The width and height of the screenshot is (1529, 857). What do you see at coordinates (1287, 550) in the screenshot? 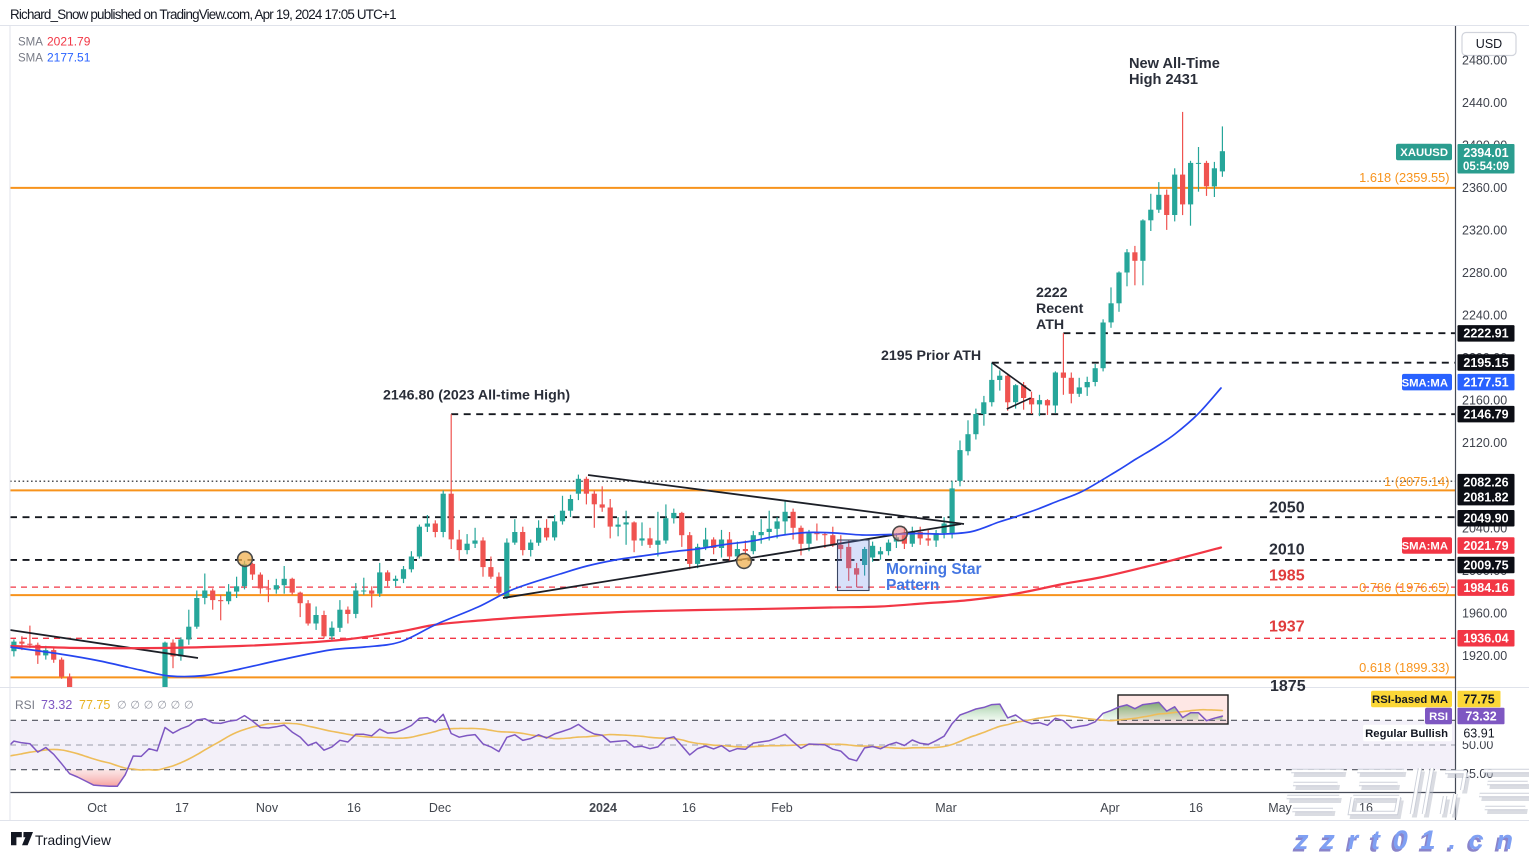
I see `svg-text: 2010` at bounding box center [1287, 550].